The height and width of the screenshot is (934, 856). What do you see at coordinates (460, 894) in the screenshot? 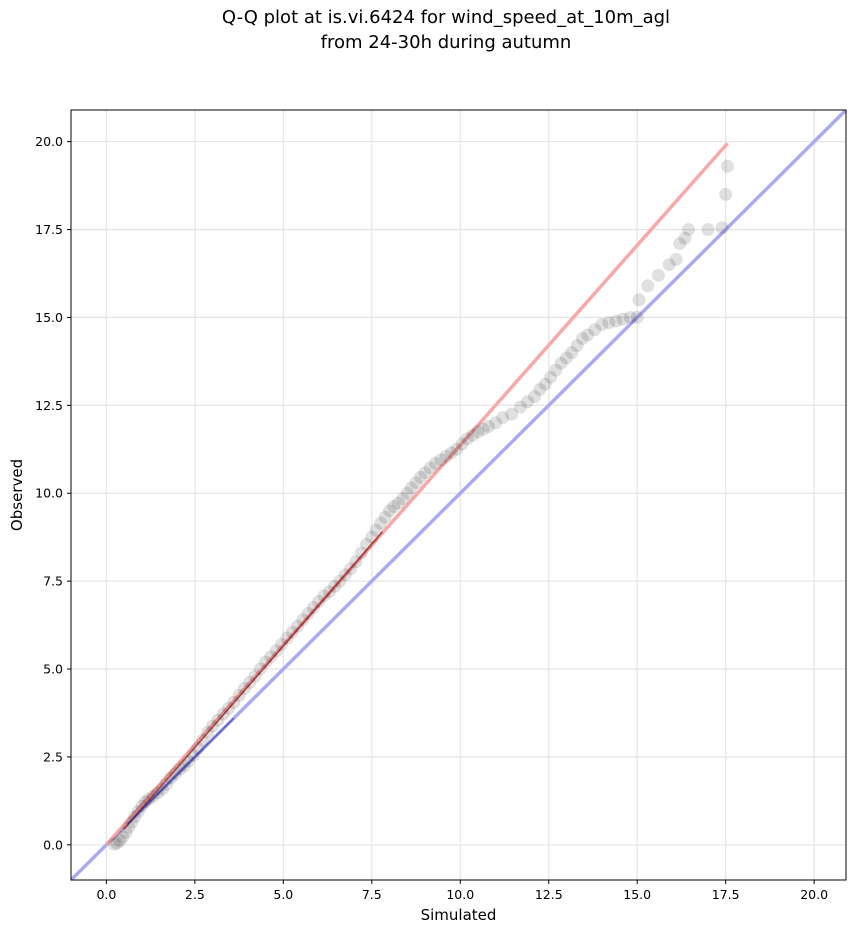
I see `x-tick-label: 10.0` at bounding box center [460, 894].